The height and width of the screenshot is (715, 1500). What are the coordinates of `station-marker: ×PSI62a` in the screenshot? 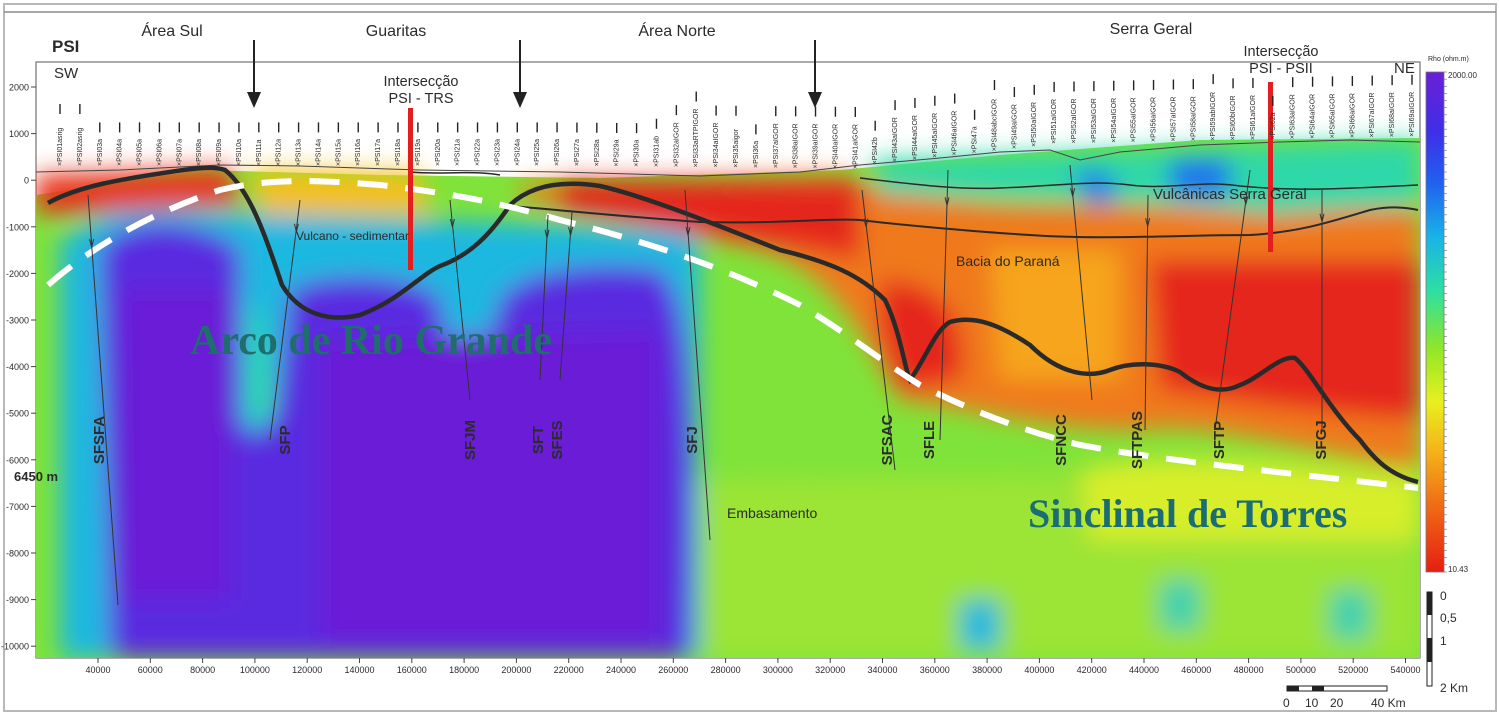 It's located at (1273, 117).